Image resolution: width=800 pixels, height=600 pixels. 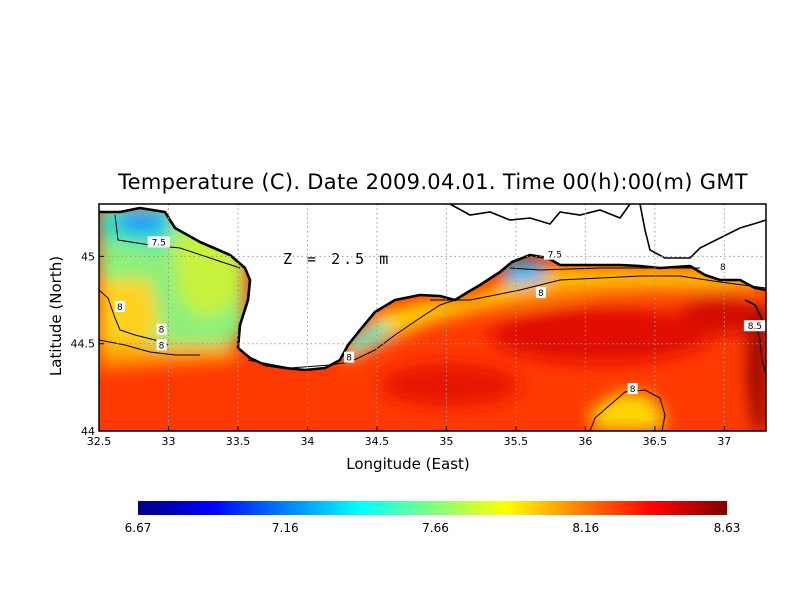 I want to click on contour-label: 8.5, so click(x=755, y=327).